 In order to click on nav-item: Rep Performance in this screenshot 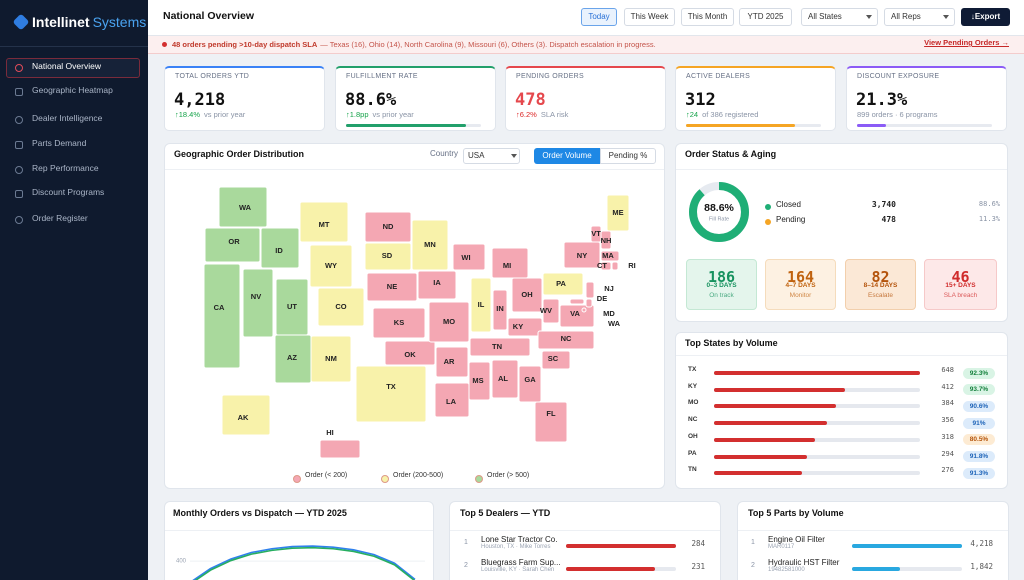, I will do `click(65, 168)`.